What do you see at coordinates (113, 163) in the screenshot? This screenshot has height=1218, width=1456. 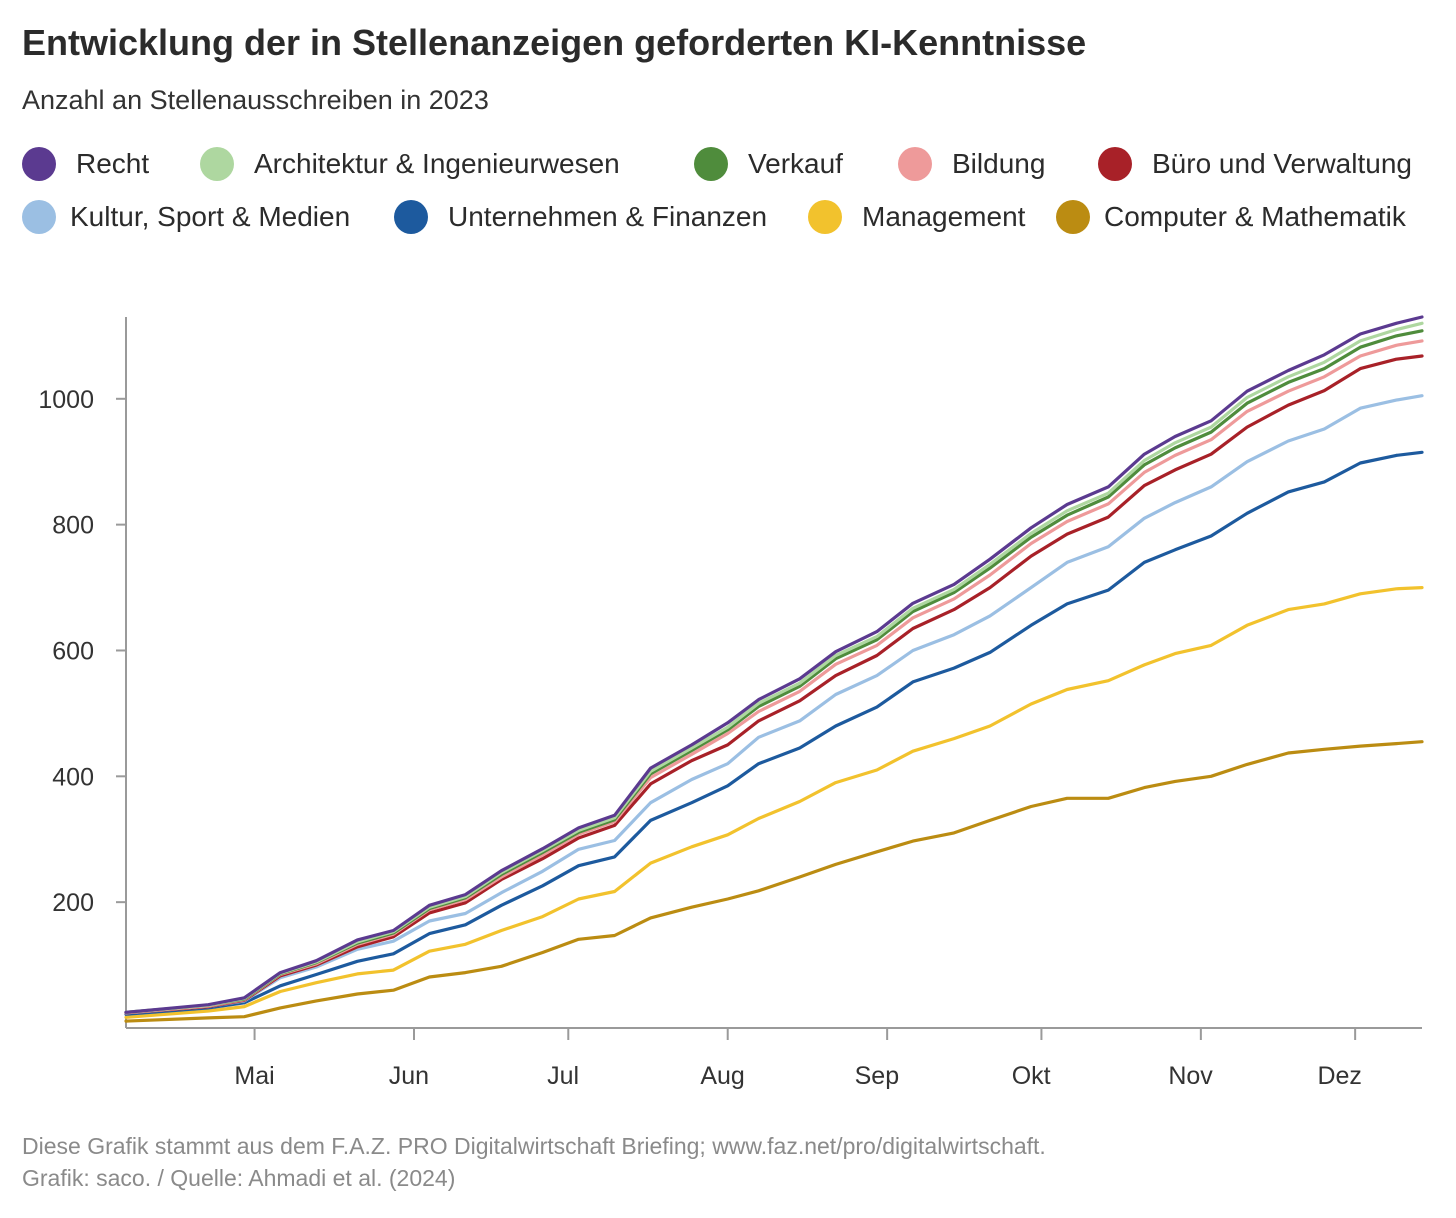 I see `legend-label-recht: Recht` at bounding box center [113, 163].